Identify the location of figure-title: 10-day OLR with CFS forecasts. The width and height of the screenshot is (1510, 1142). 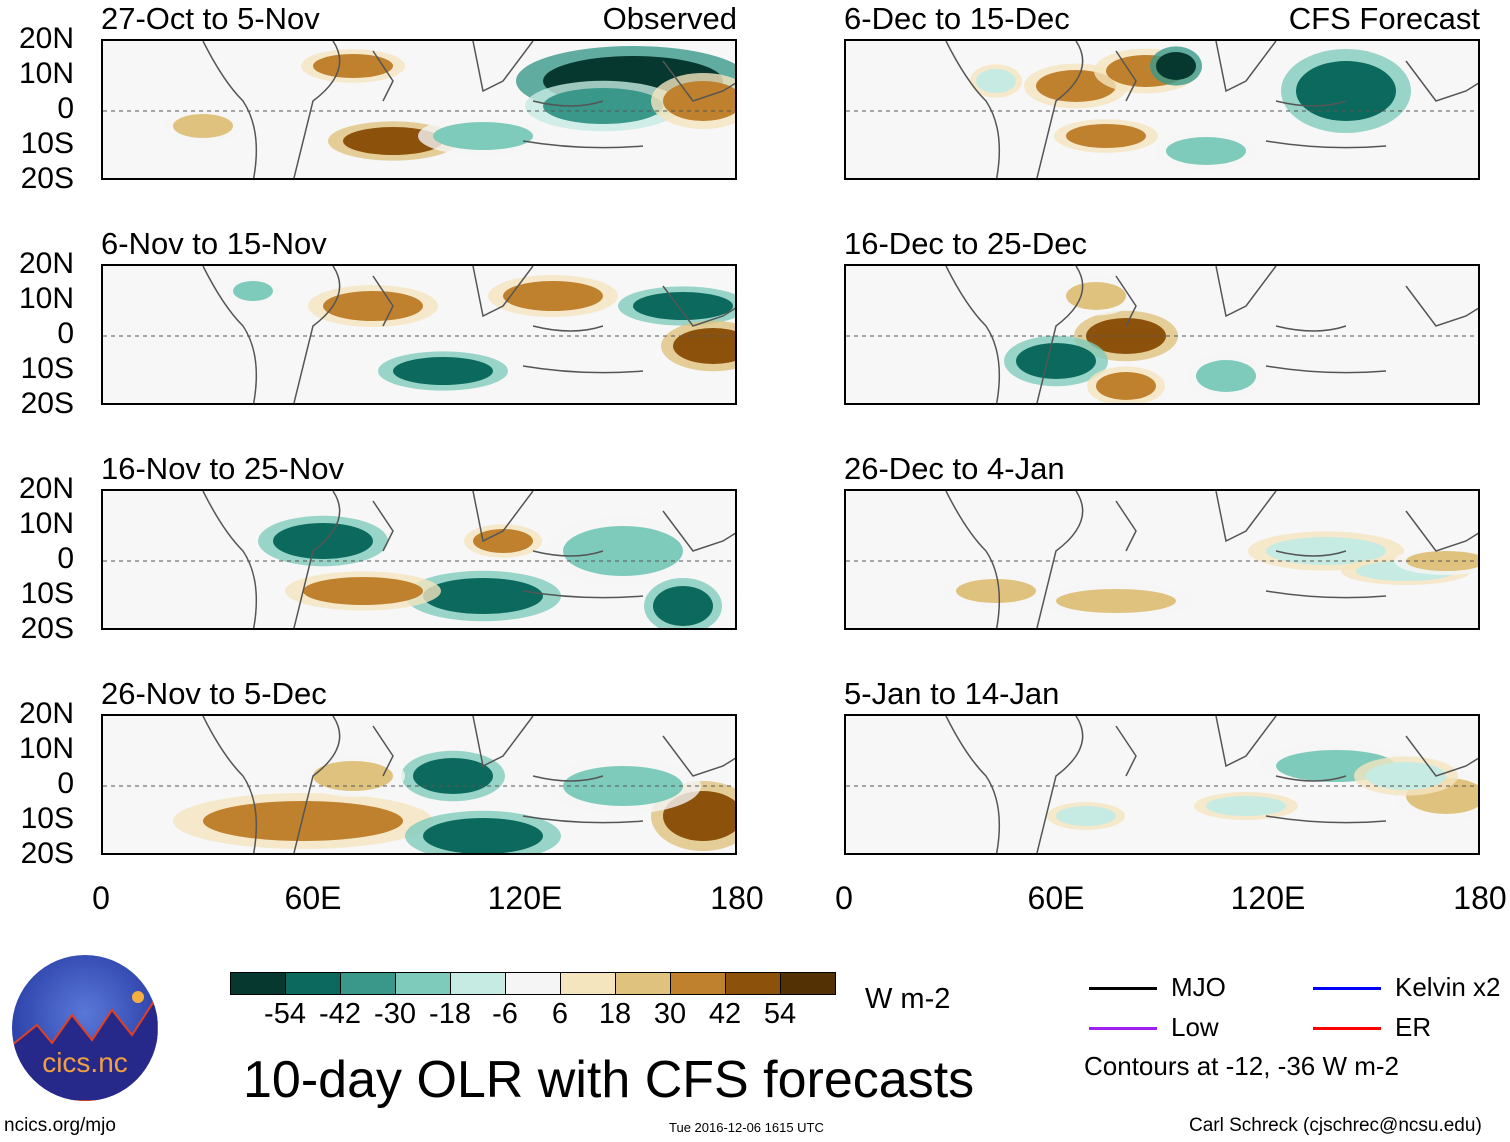
(609, 1080).